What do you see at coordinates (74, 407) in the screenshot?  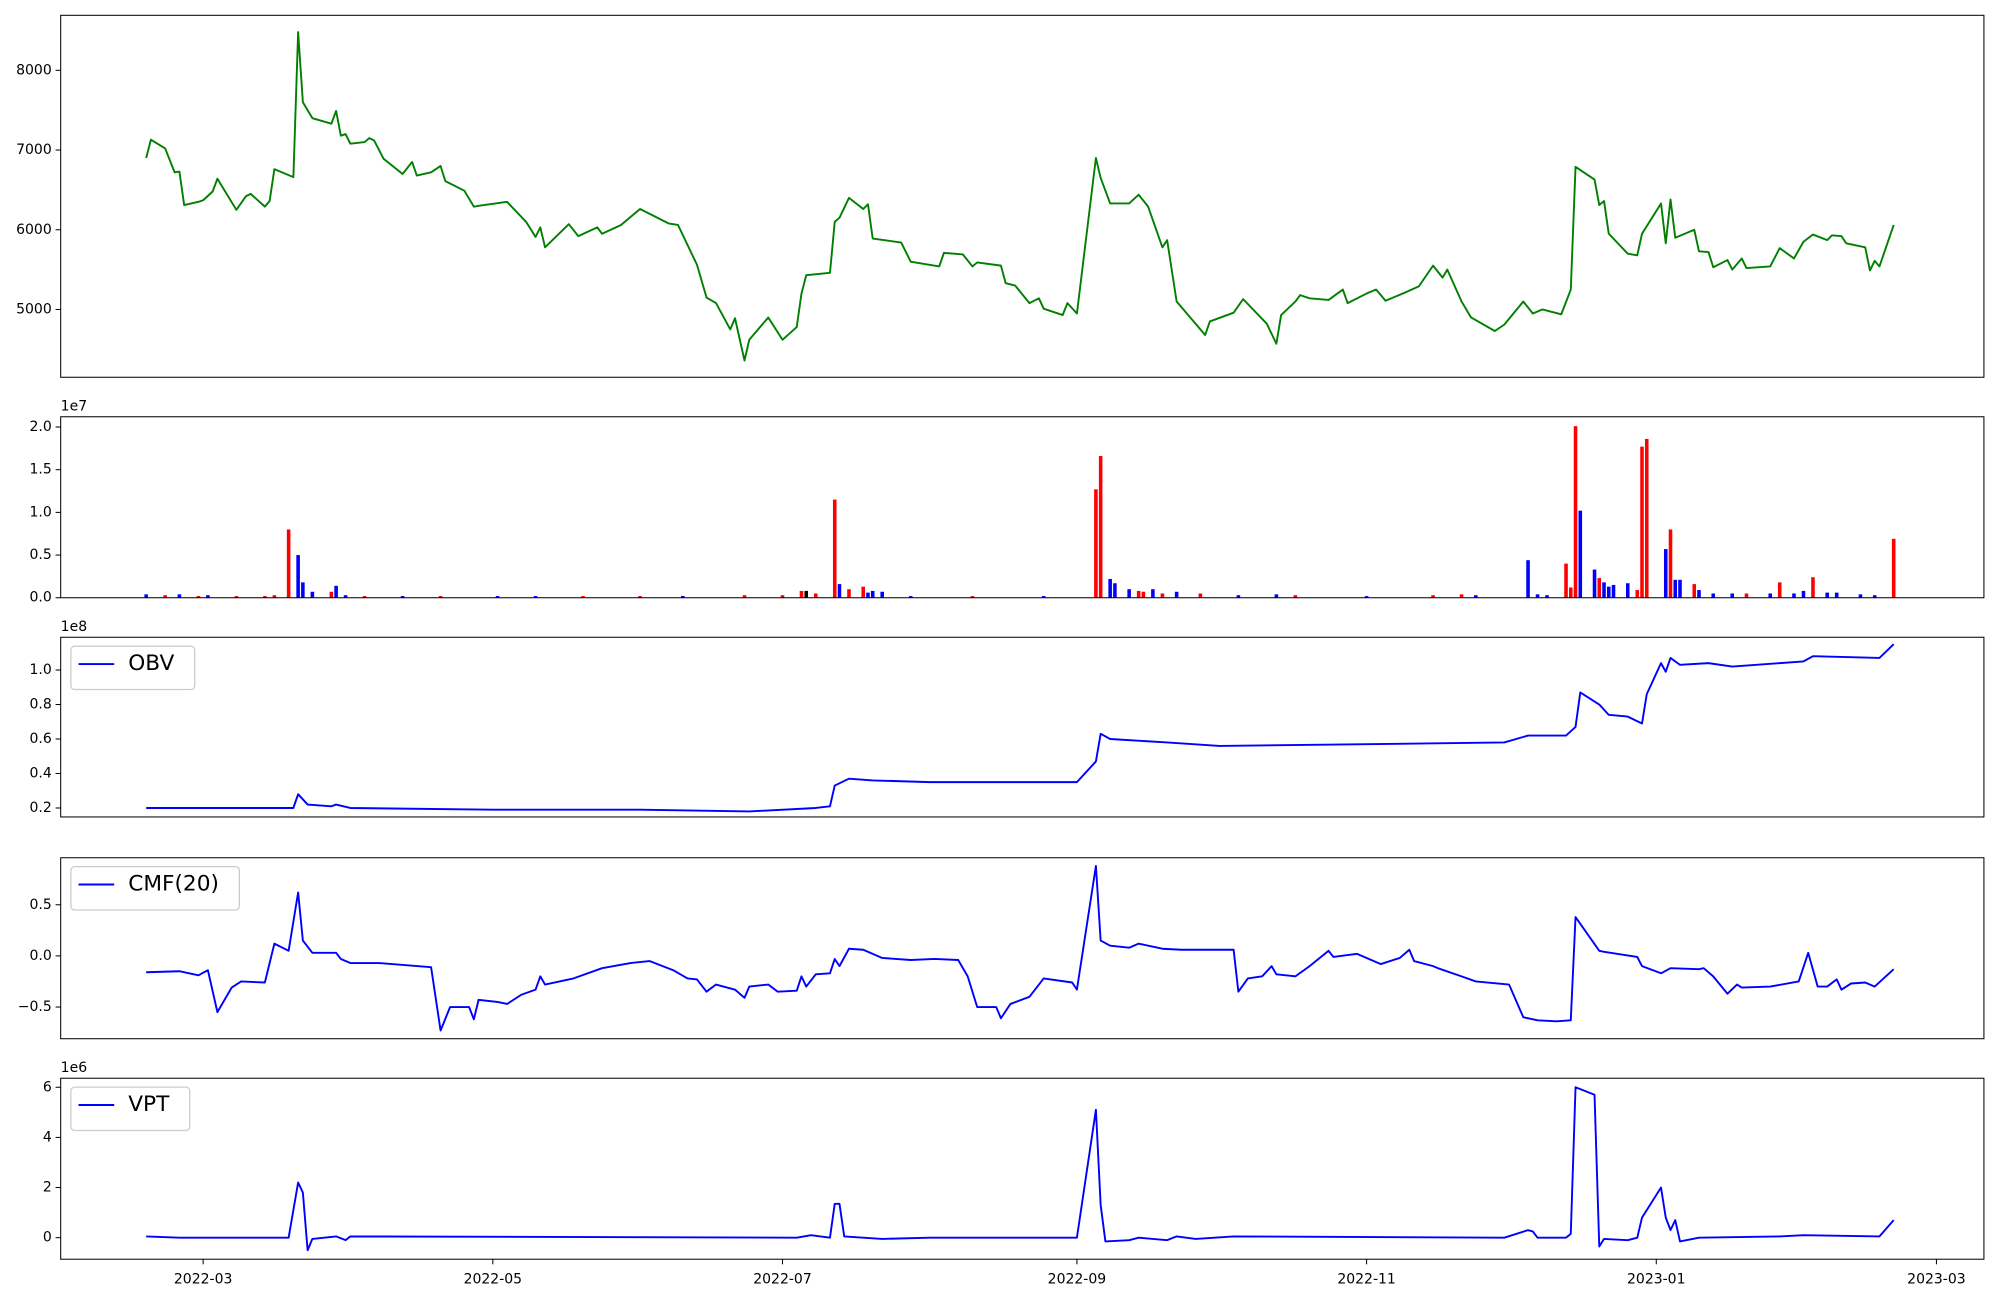 I see `axis-offset-label: 1e7` at bounding box center [74, 407].